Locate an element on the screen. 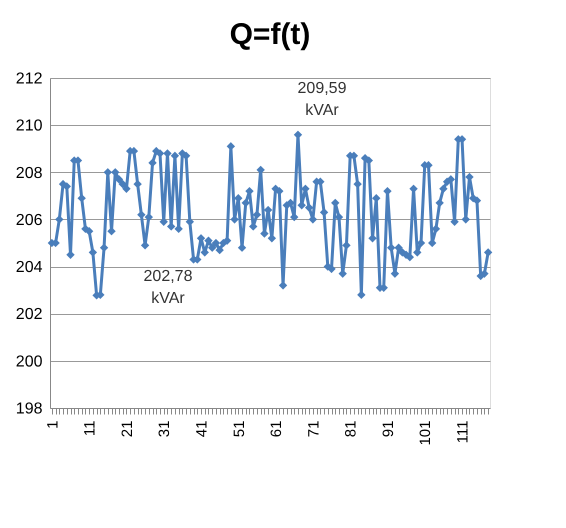  x-tick-label: 31 is located at coordinates (165, 429).